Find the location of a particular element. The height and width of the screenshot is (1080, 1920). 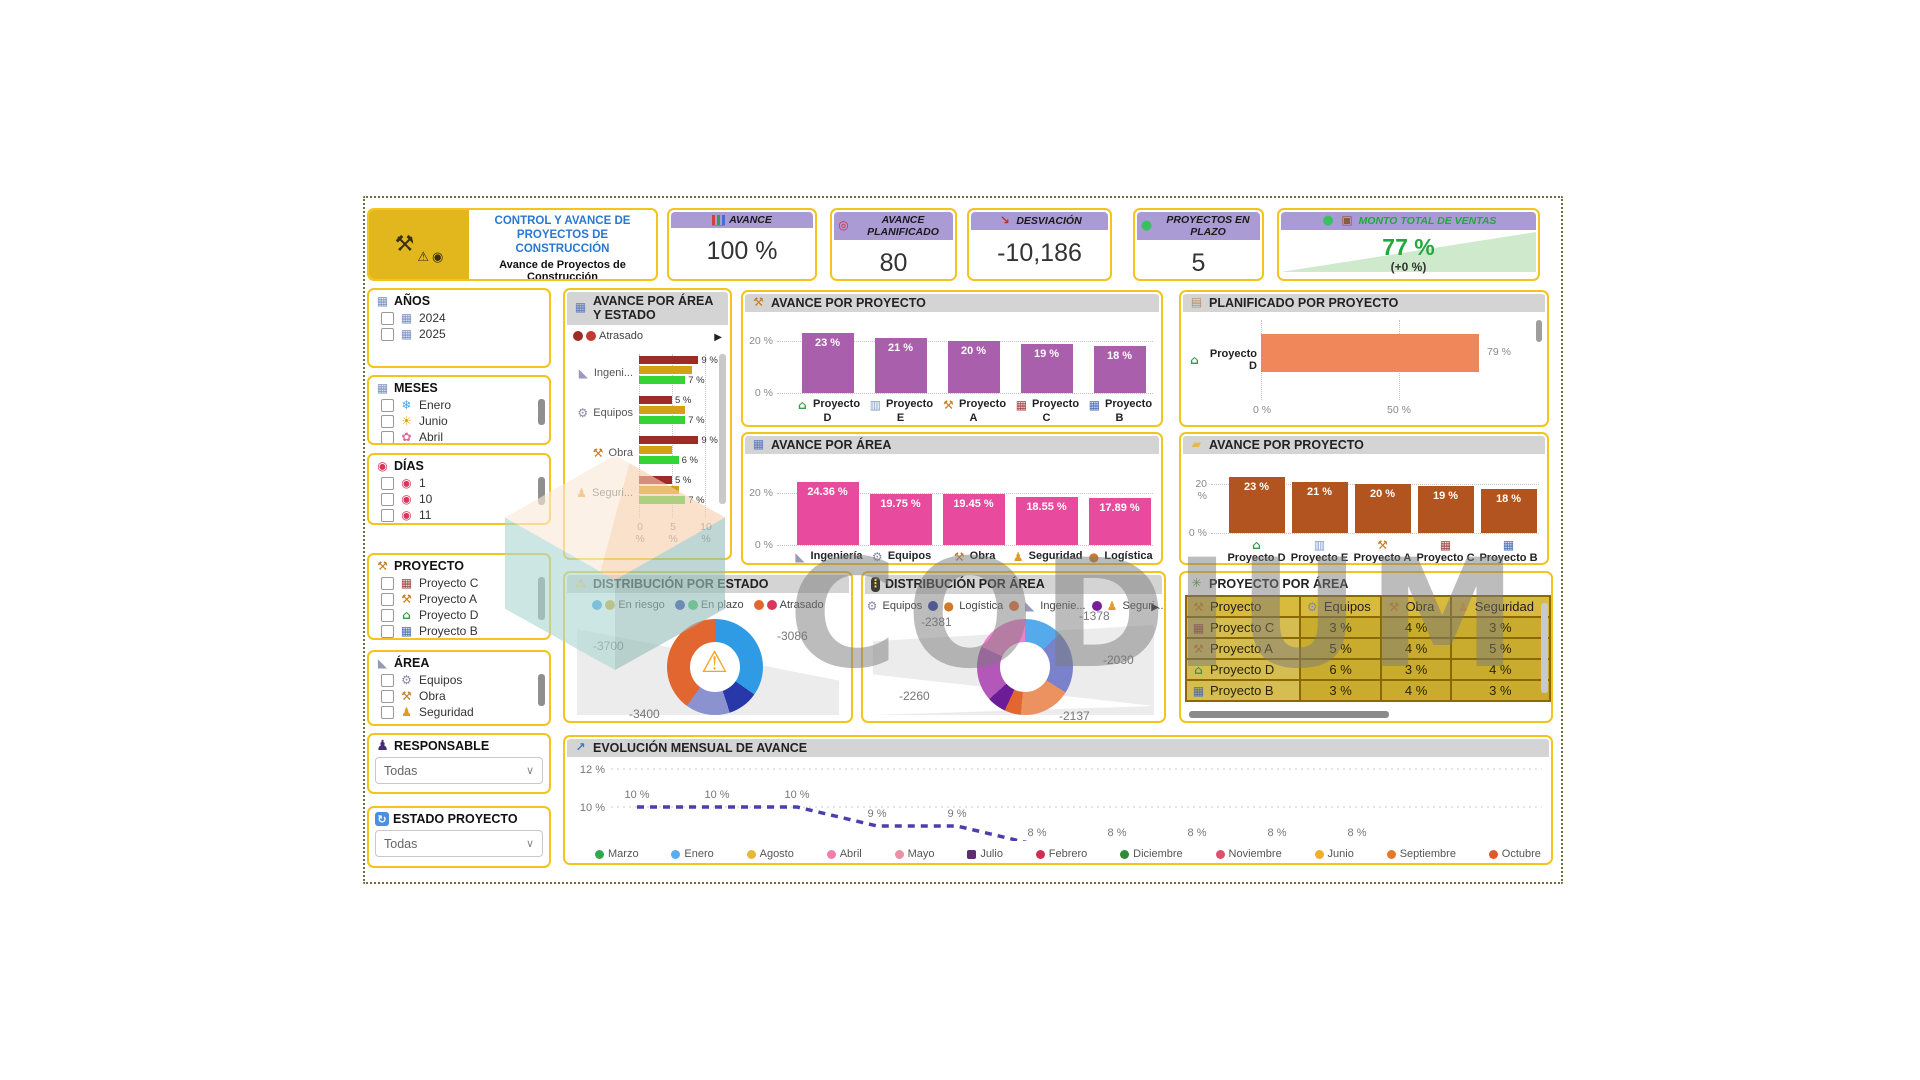

table-cell: 6 % is located at coordinates (1340, 670).